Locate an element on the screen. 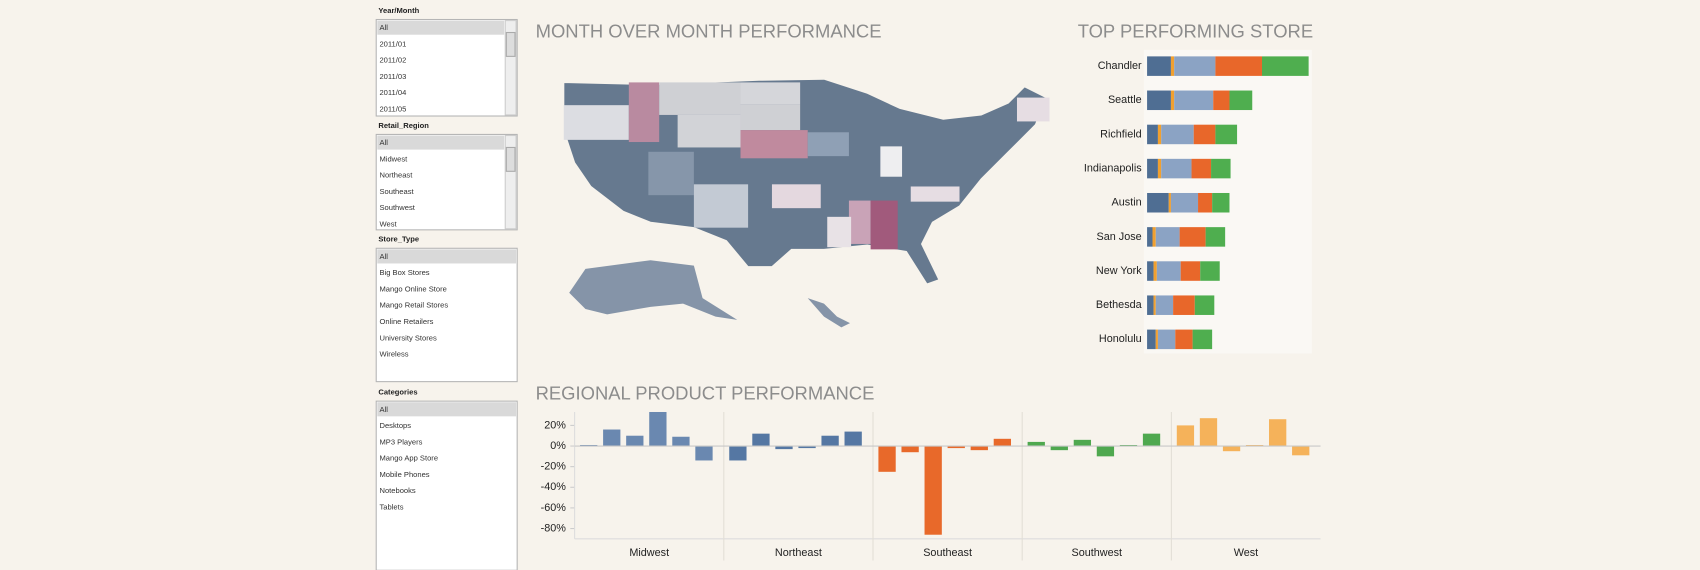 The image size is (1700, 570). y-tick-label: -40% is located at coordinates (554, 487).